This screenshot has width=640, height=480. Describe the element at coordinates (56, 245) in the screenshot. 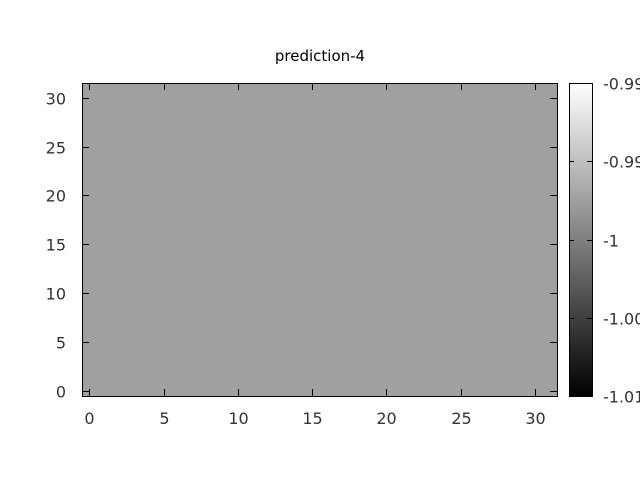

I see `y-tick-label: 15` at that location.